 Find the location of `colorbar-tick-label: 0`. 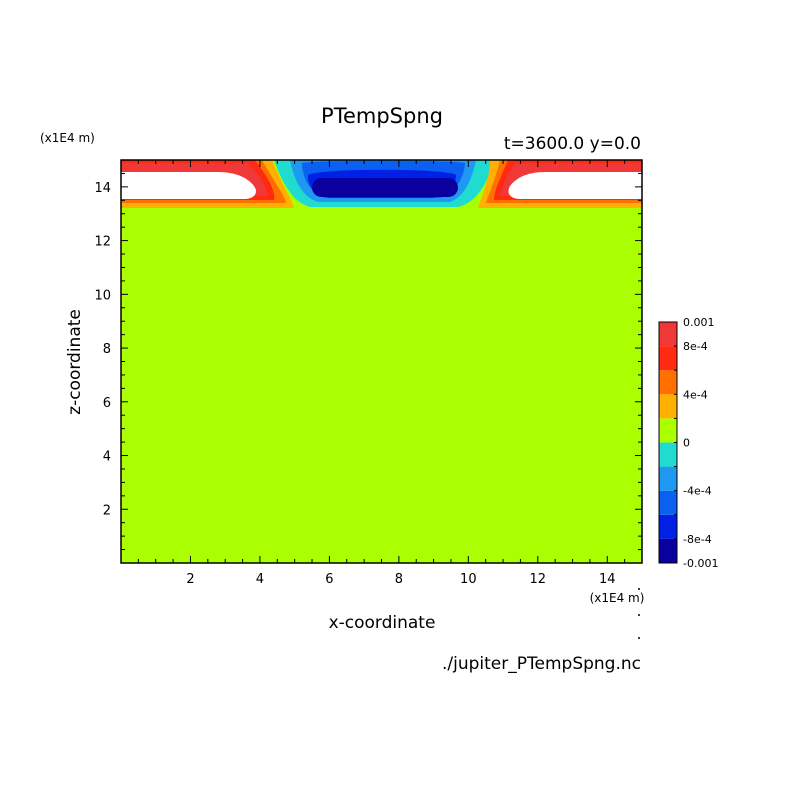

colorbar-tick-label: 0 is located at coordinates (686, 443).